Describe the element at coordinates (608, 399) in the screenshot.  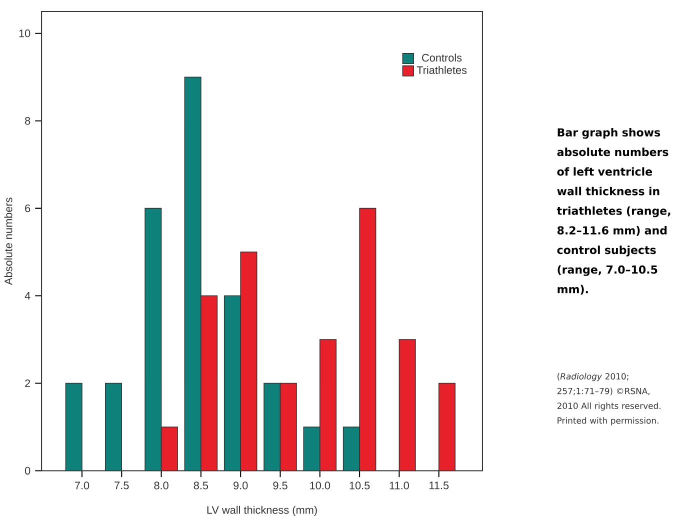
I see `text: (Radiology 2010; 257;1:71–79) ©RSNA, 2010 All rights reserved. Printed with permission.` at that location.